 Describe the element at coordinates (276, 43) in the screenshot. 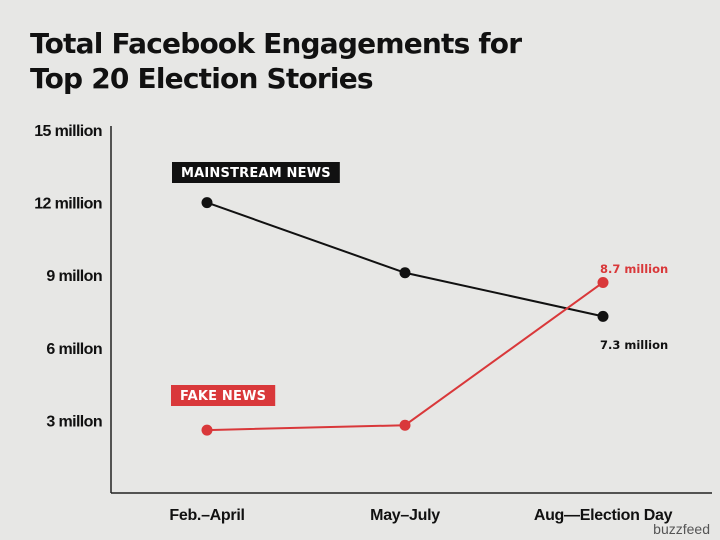

I see `chart-title-line-1: Total Facebook Engagements for` at that location.